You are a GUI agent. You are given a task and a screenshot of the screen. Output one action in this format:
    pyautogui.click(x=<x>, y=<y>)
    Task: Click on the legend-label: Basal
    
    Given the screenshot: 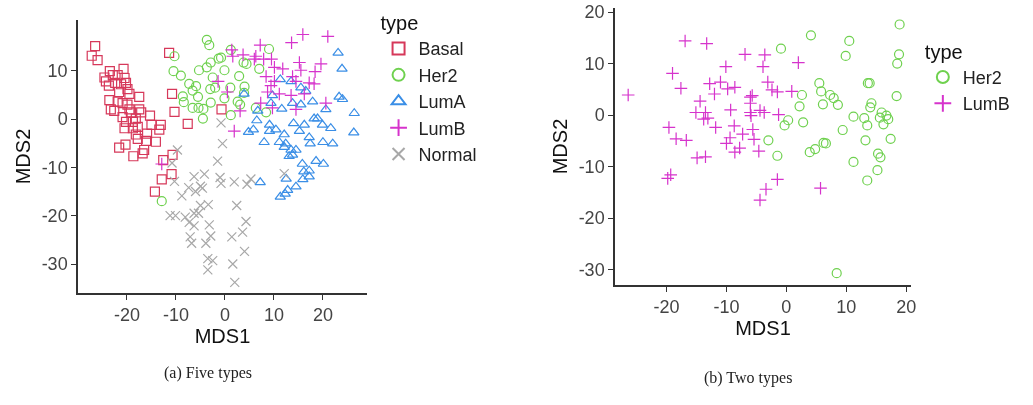 What is the action you would take?
    pyautogui.click(x=441, y=49)
    